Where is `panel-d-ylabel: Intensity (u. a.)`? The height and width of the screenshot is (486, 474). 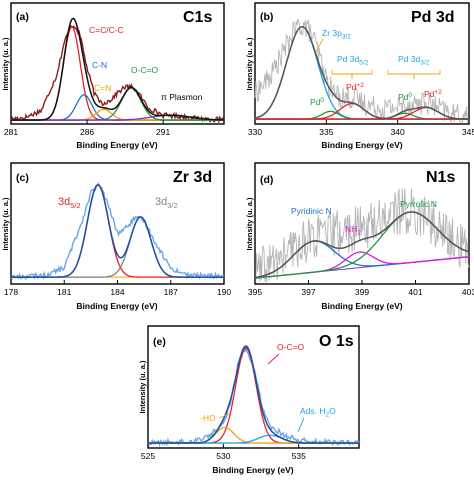 panel-d-ylabel: Intensity (u. a.) is located at coordinates (249, 223).